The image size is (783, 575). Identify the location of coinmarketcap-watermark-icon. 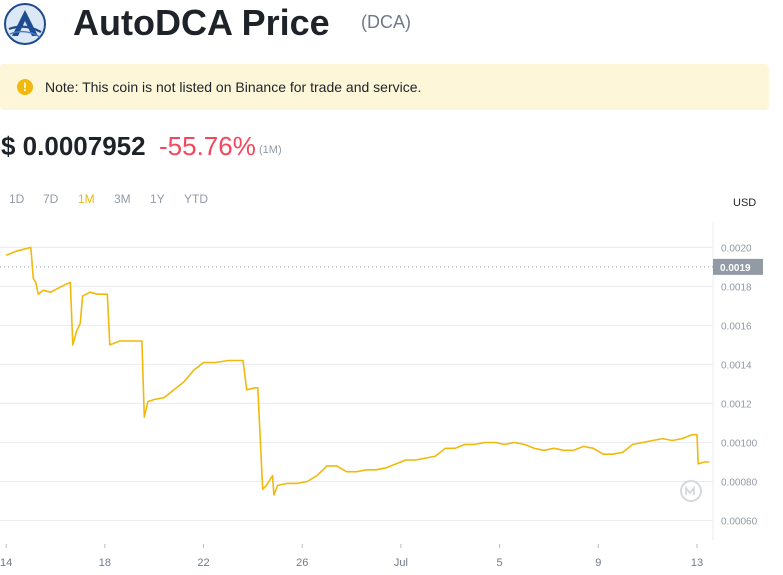
(691, 491).